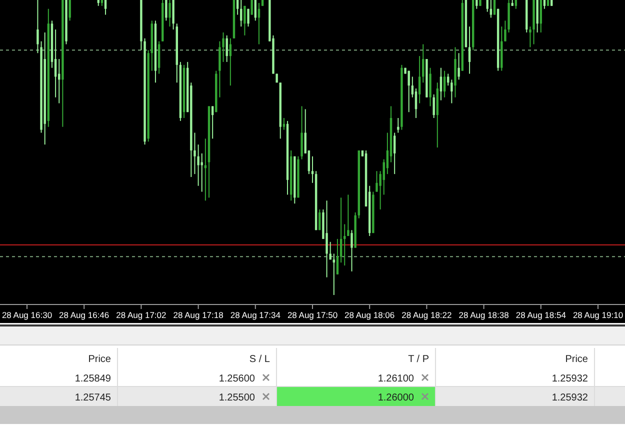 This screenshot has width=625, height=439. I want to click on x-tick-label: 28 Aug 18:22, so click(427, 315).